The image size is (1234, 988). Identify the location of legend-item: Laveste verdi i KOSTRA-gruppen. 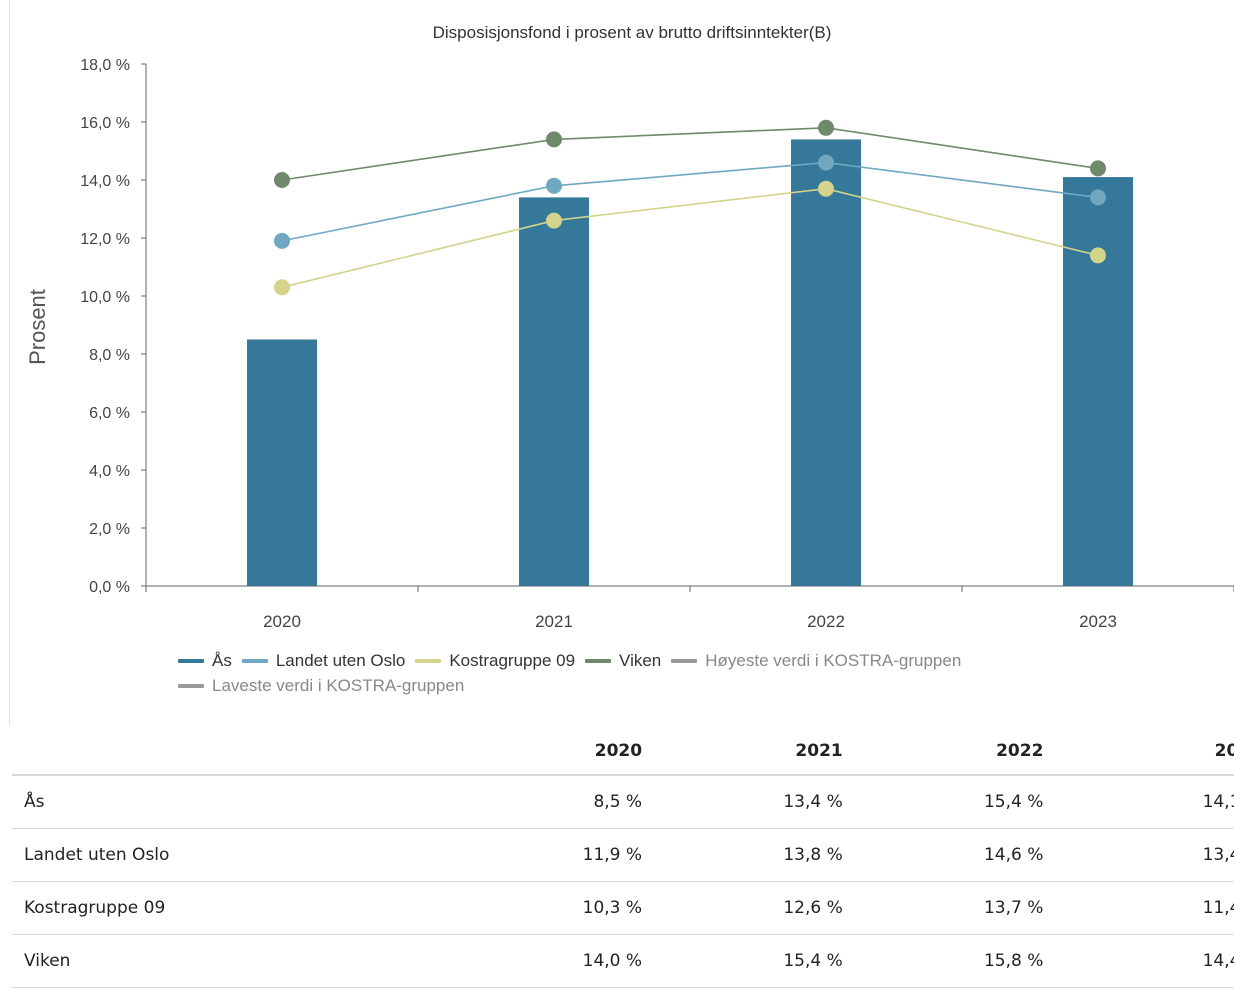
(321, 686).